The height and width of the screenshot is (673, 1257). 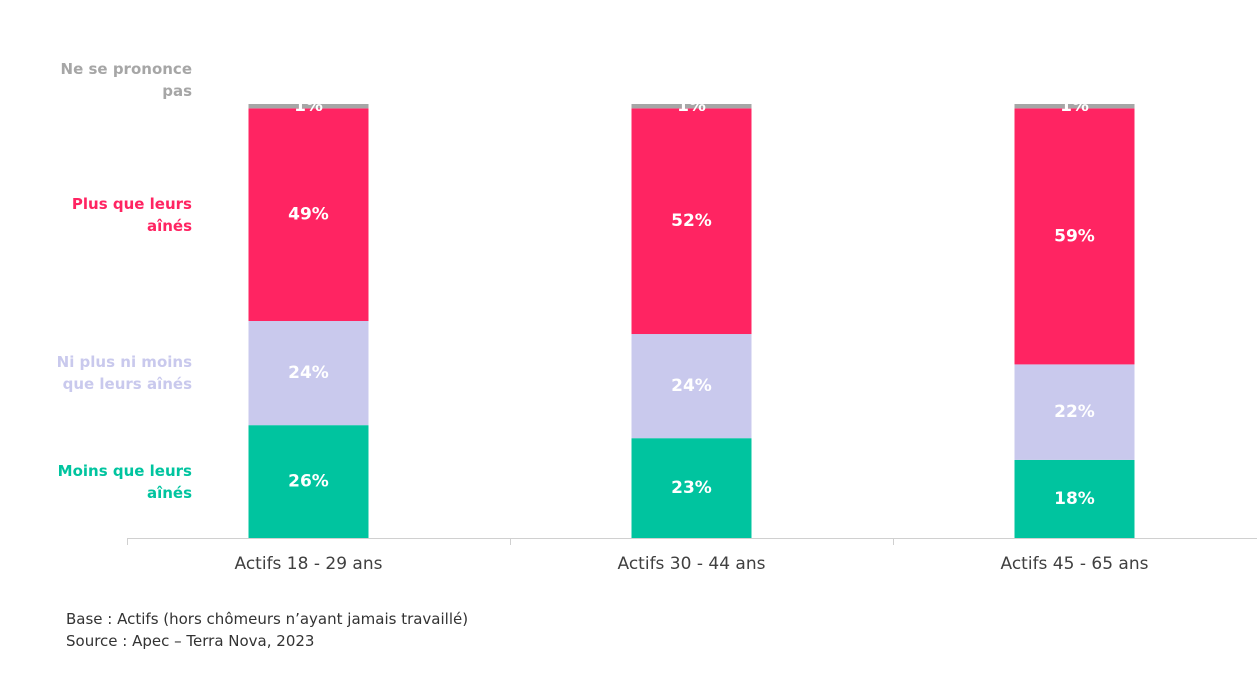 I want to click on value-label: 22%, so click(x=1074, y=412).